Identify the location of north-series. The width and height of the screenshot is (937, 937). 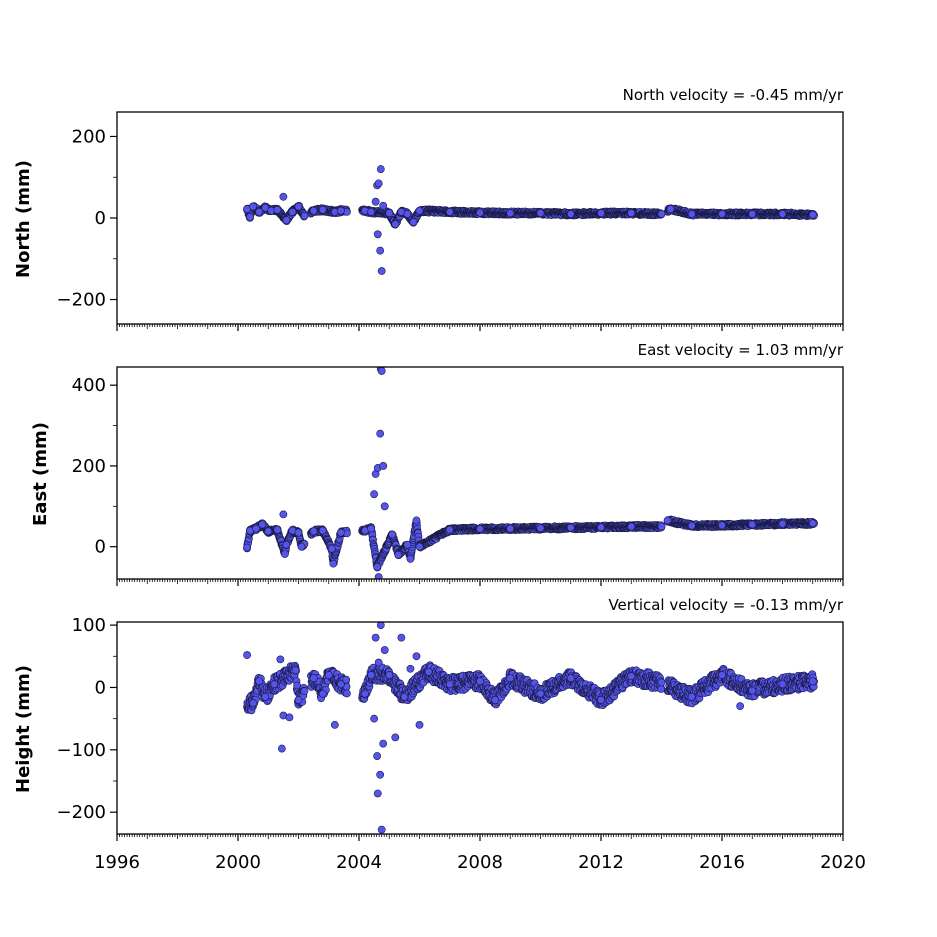
(530, 220).